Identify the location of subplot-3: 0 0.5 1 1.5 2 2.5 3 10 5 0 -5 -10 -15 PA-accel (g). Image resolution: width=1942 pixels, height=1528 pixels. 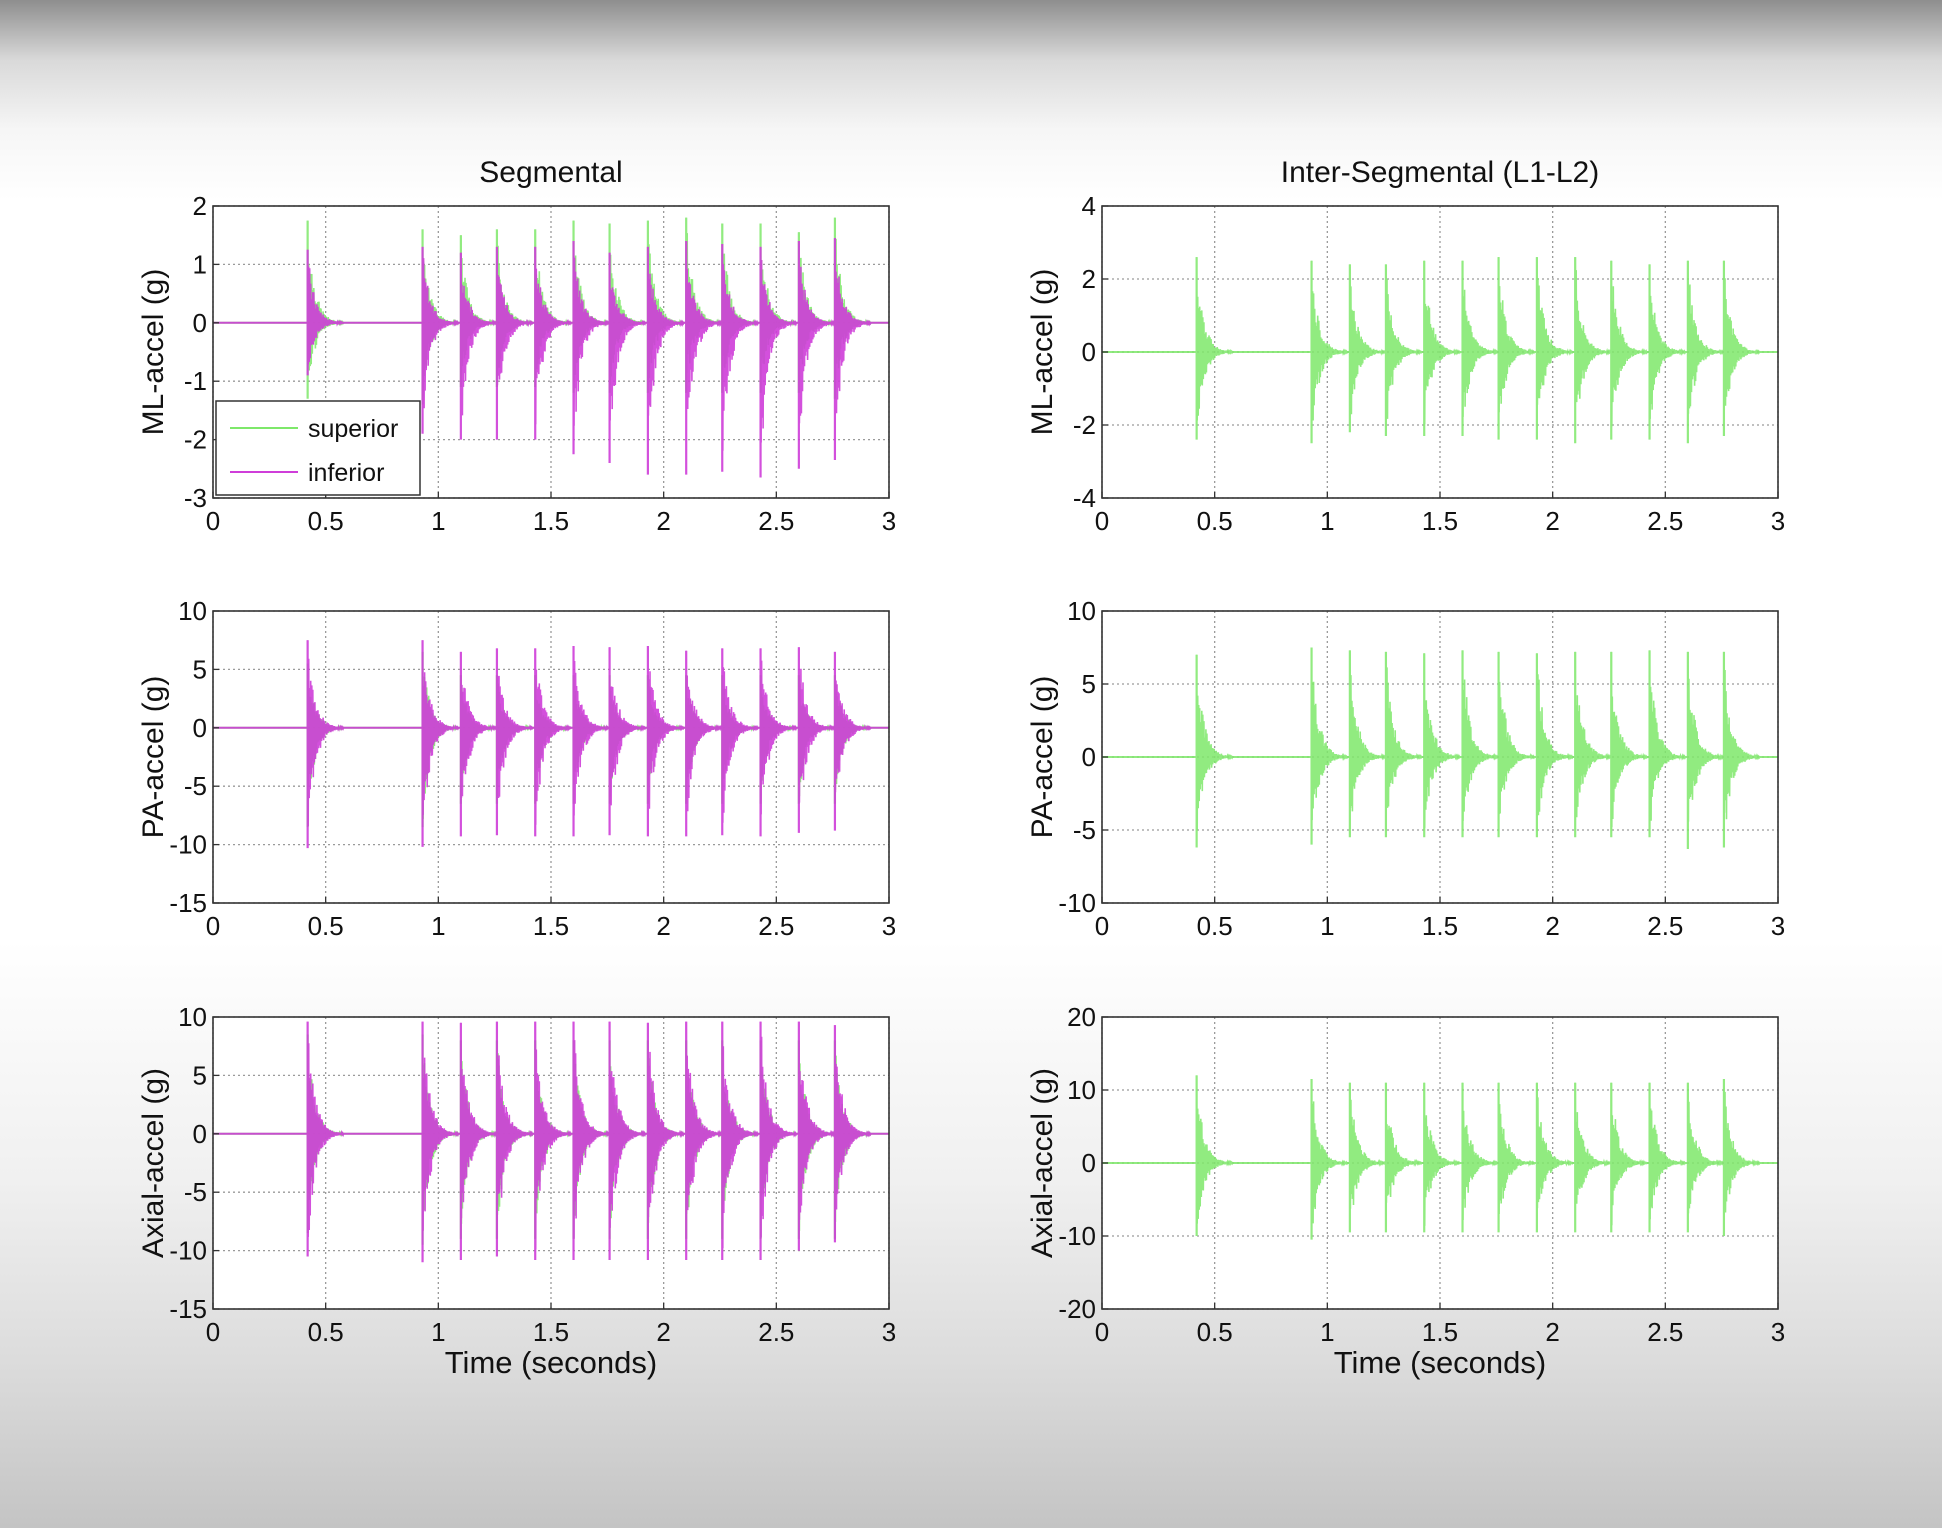
(516, 768).